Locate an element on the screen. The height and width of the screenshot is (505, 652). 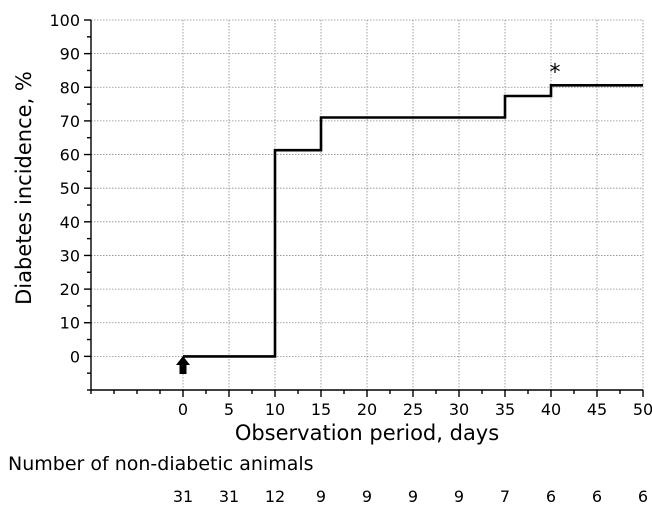
y-tick-label: 60 is located at coordinates (70, 155).